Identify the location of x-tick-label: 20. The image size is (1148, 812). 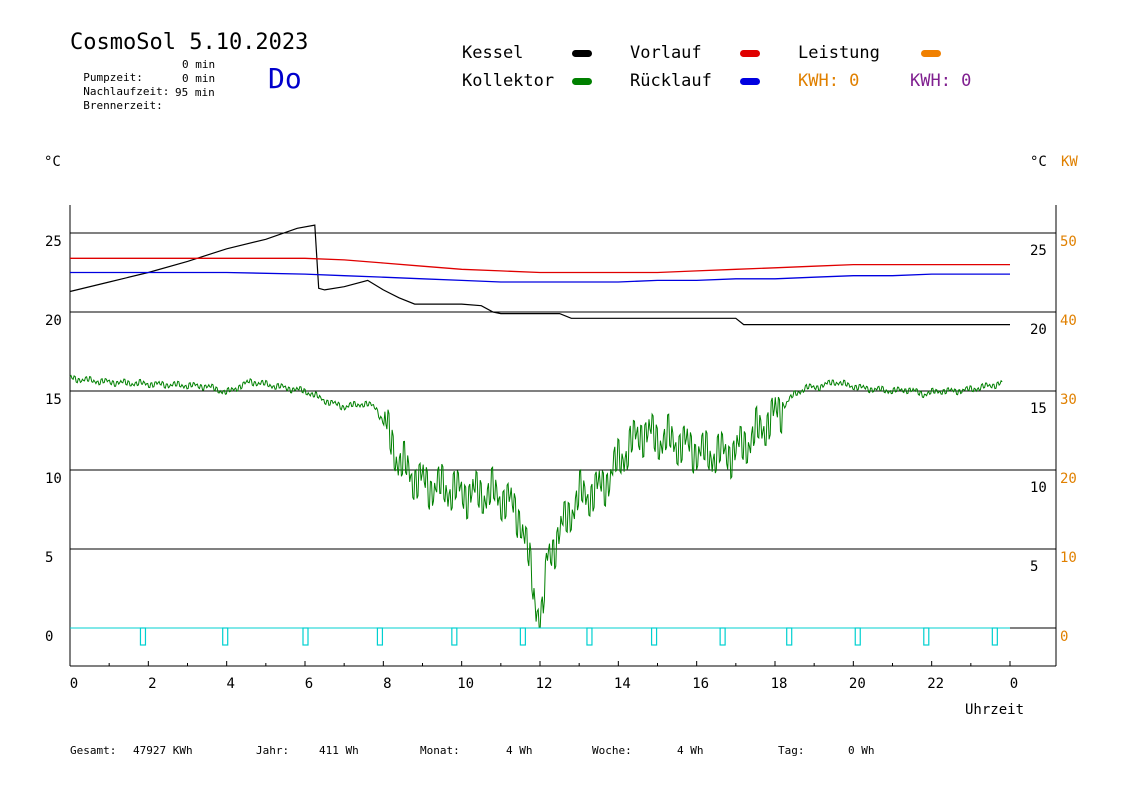
(857, 684).